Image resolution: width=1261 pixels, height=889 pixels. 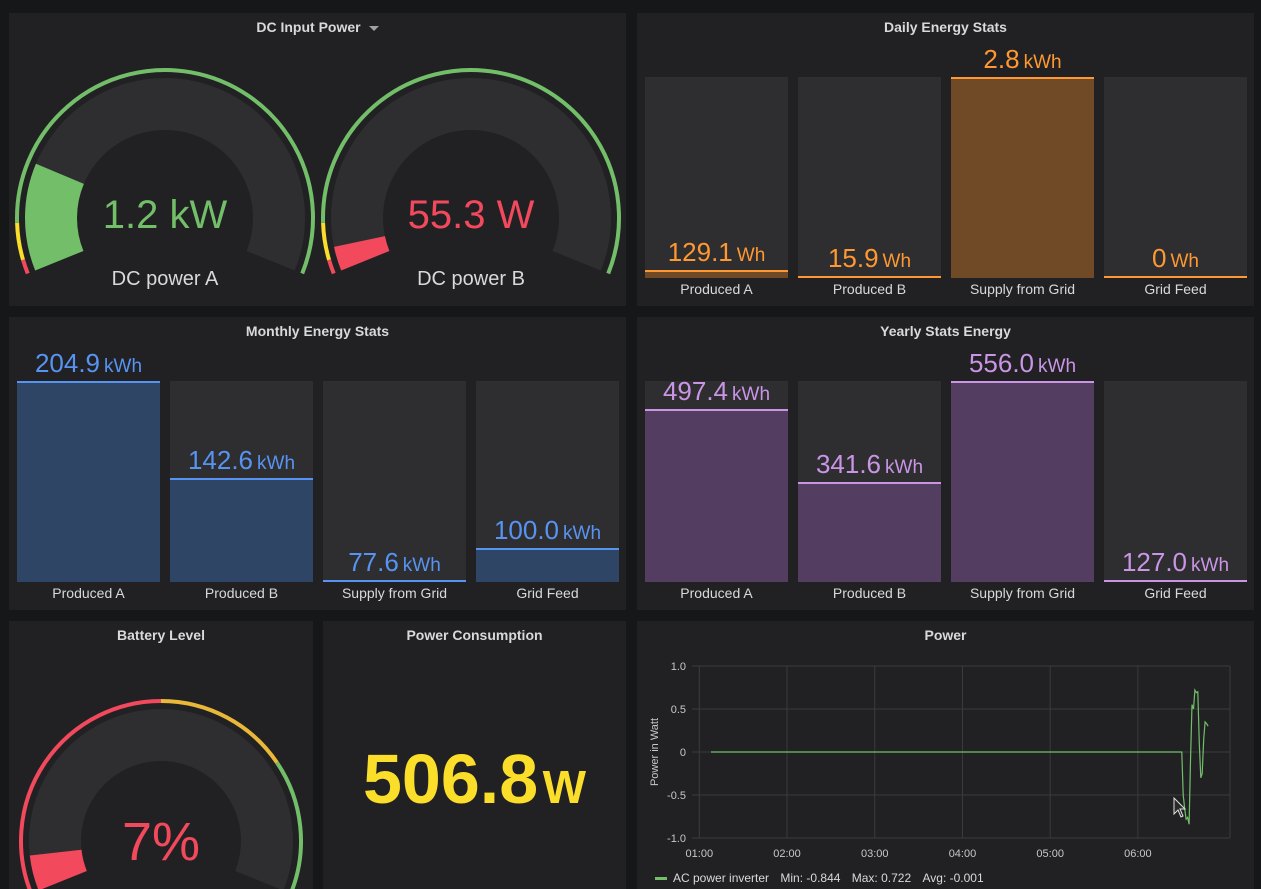 I want to click on bar-value: 341.6 kWh, so click(x=869, y=466).